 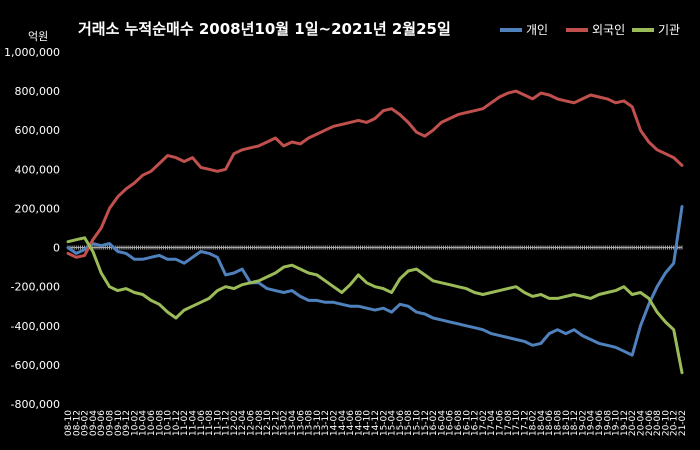 What do you see at coordinates (35, 287) in the screenshot?
I see `y-tick-label: -200,000` at bounding box center [35, 287].